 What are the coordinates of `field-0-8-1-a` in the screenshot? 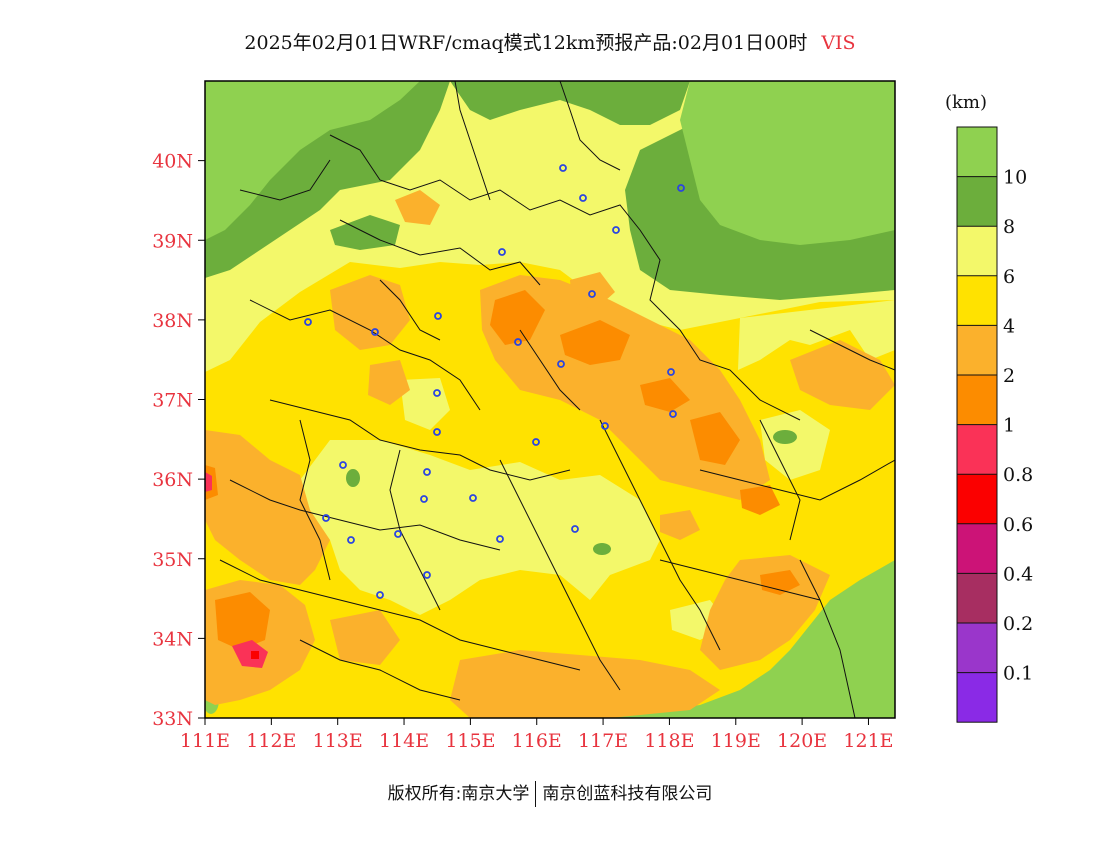 It's located at (250, 654).